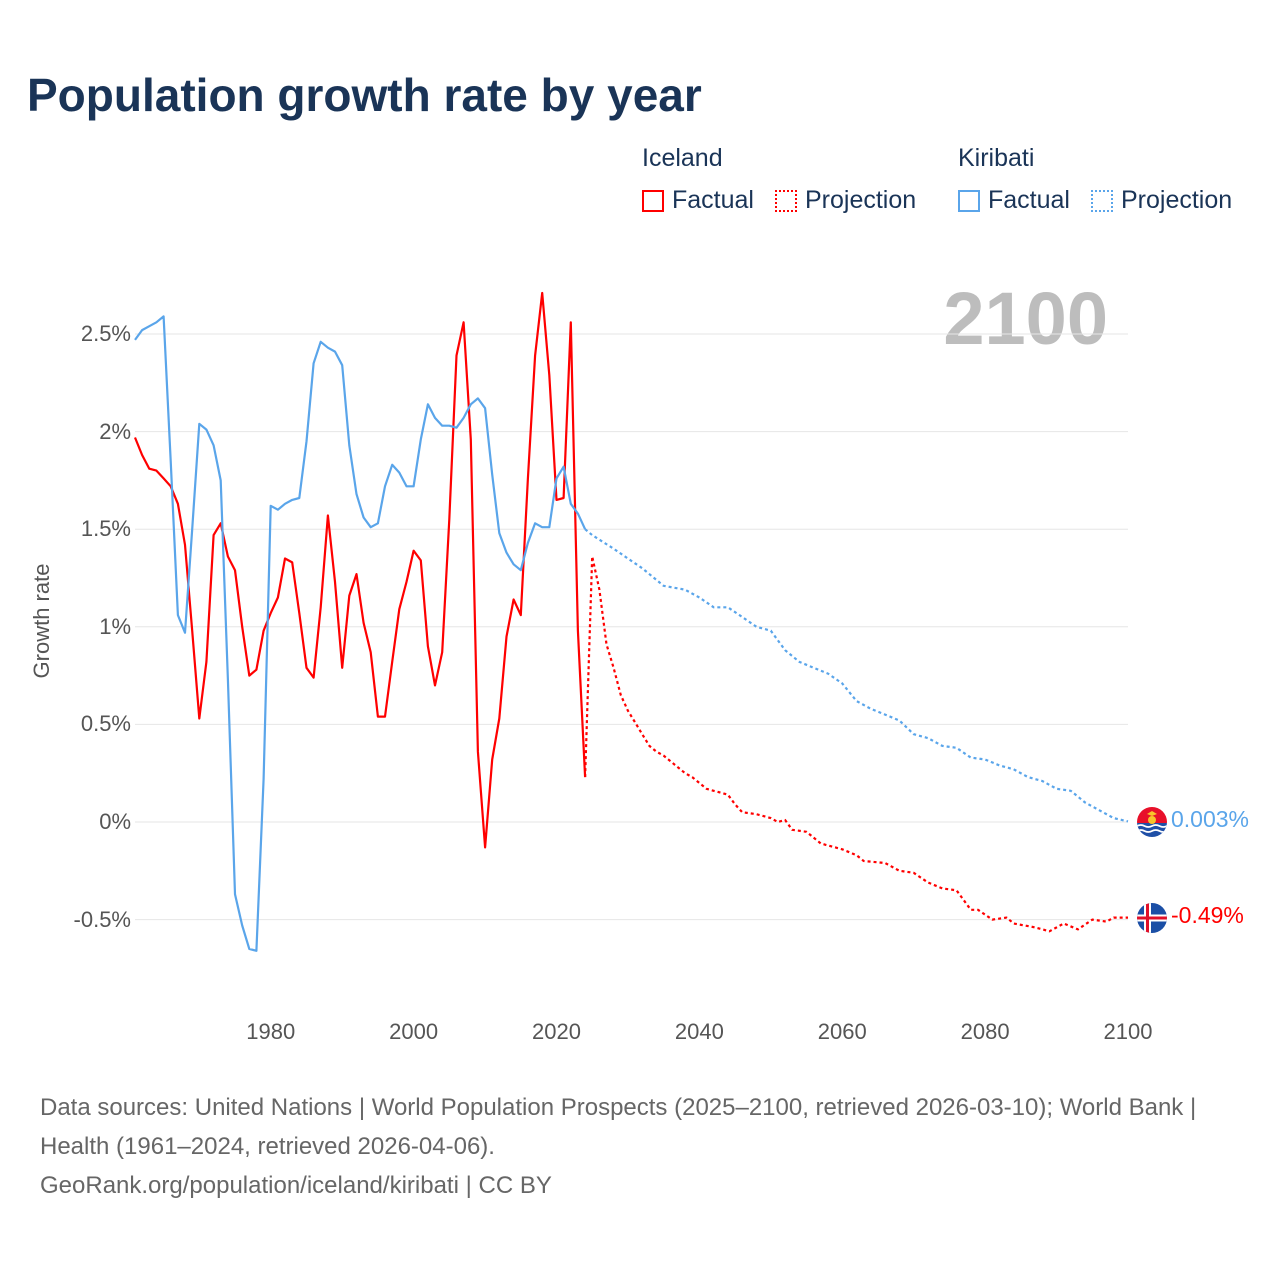 This screenshot has width=1280, height=1280. What do you see at coordinates (115, 821) in the screenshot?
I see `y-tick-label: 0%` at bounding box center [115, 821].